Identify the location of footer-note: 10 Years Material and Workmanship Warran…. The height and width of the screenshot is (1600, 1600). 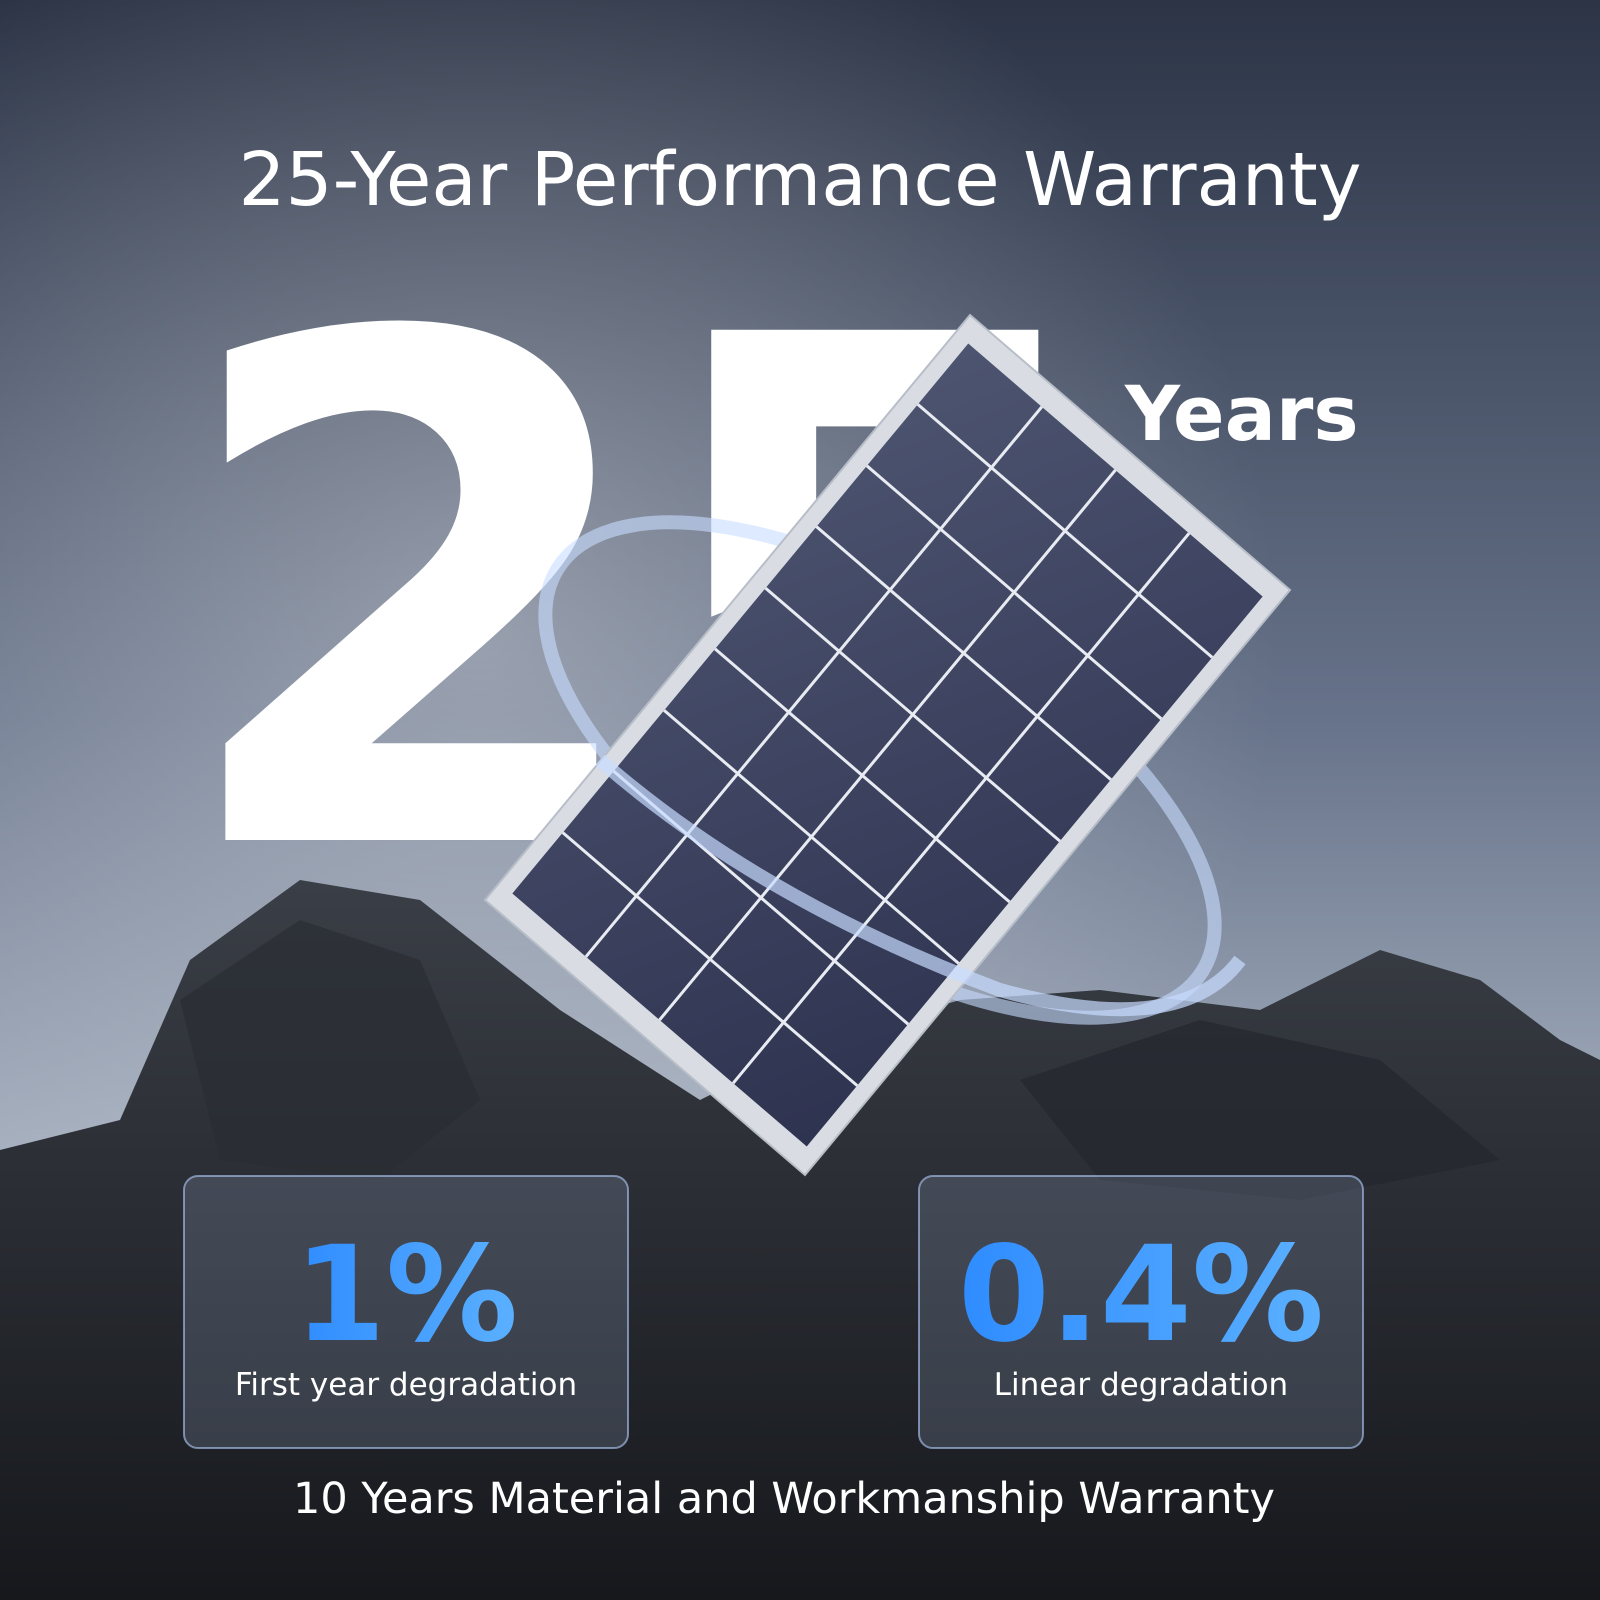
(784, 1499).